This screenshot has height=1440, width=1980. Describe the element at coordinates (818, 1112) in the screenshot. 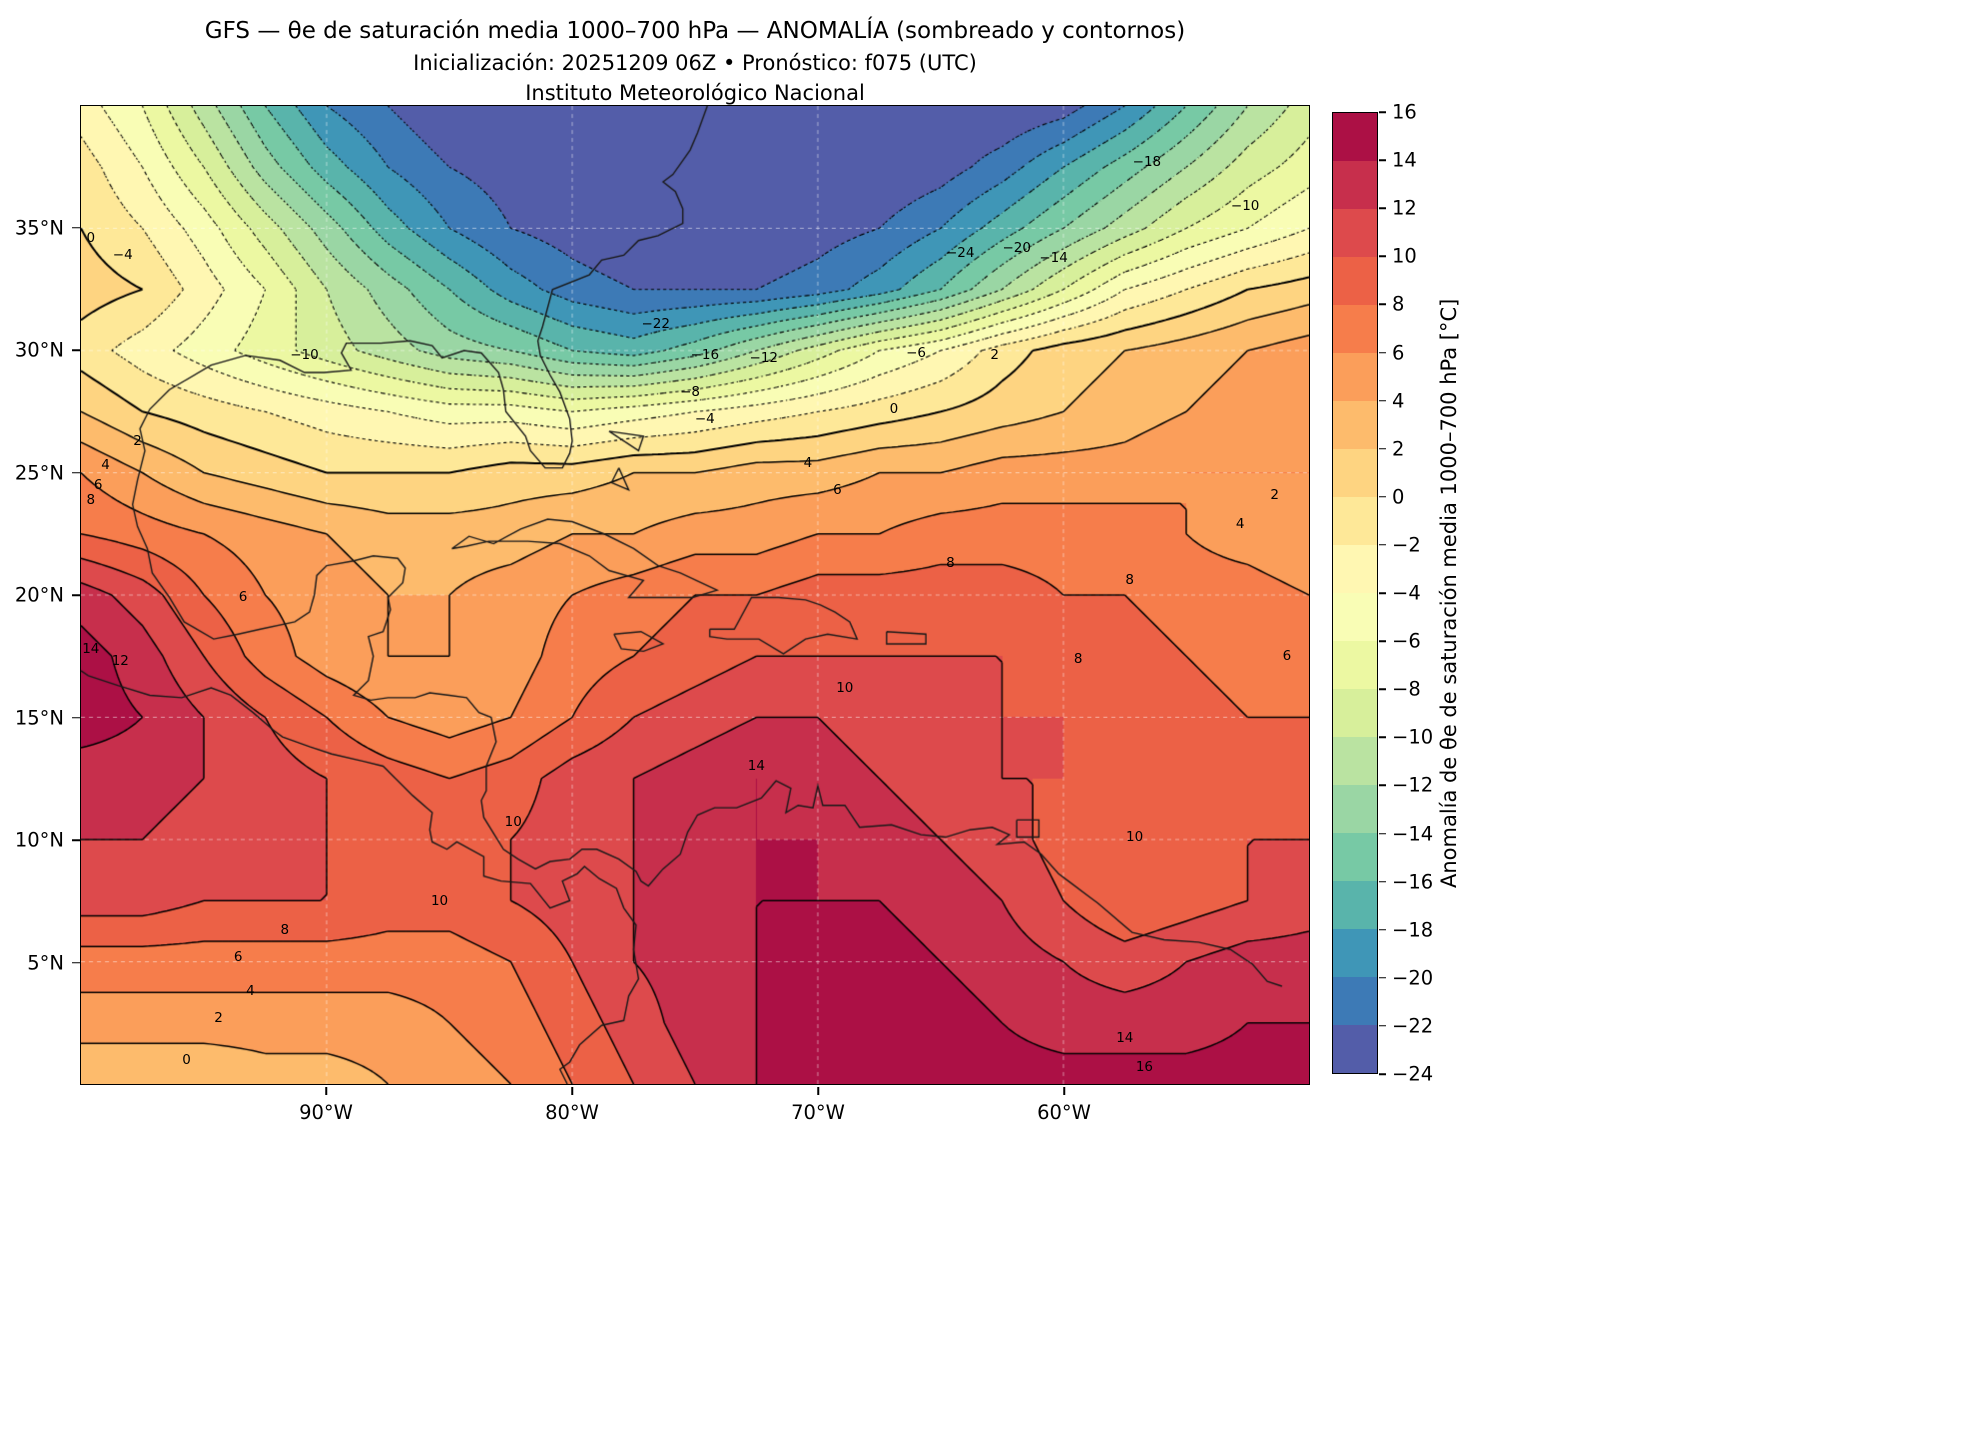

I see `x-tick-label: 70°W` at that location.